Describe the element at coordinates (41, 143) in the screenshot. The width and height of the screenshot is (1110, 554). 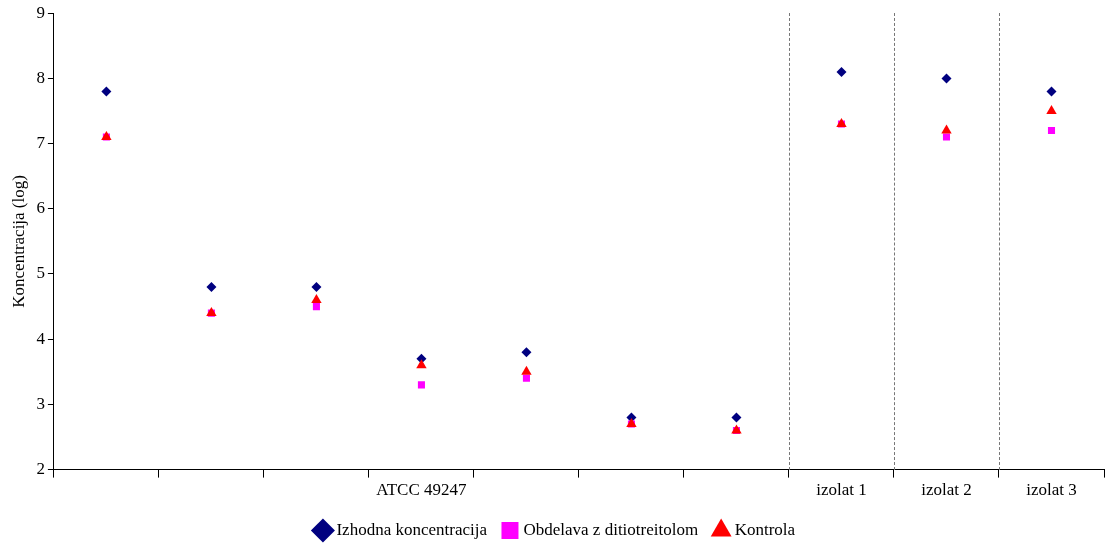
I see `y-tick-label: 7` at that location.